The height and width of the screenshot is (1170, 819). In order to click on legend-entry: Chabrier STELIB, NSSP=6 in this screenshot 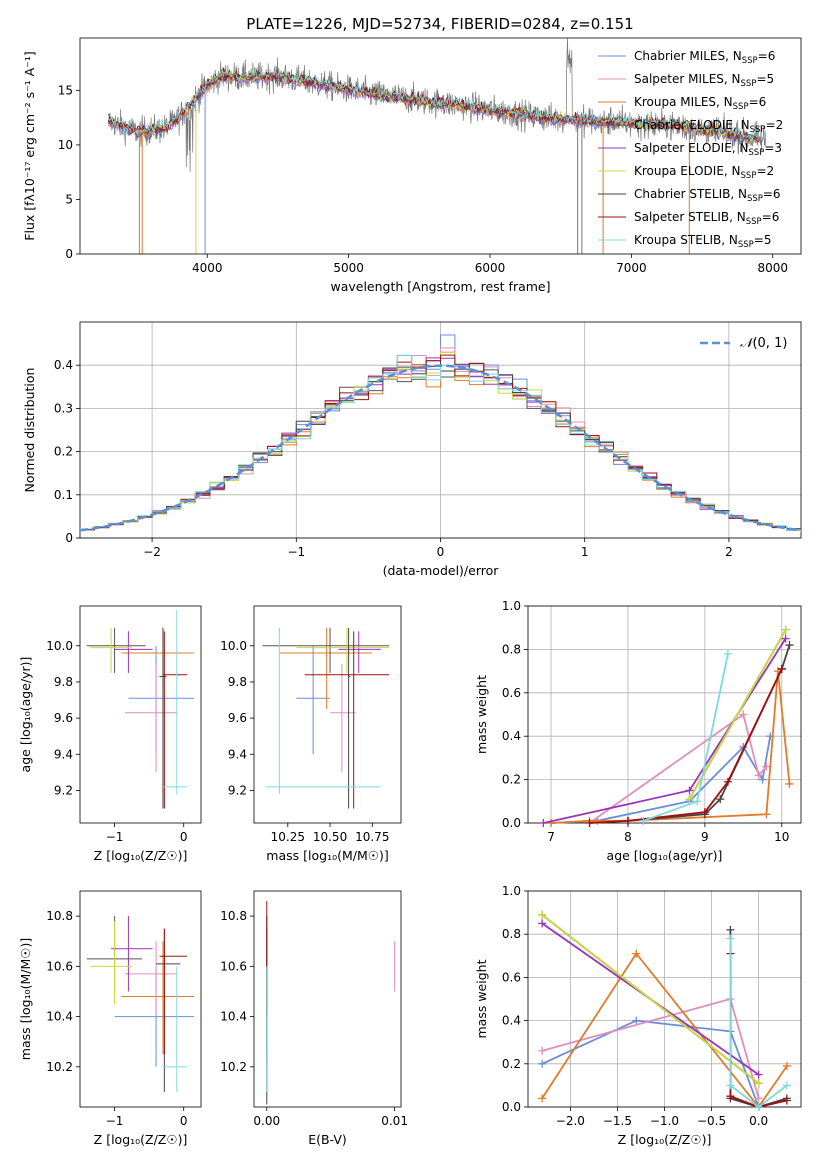, I will do `click(707, 195)`.